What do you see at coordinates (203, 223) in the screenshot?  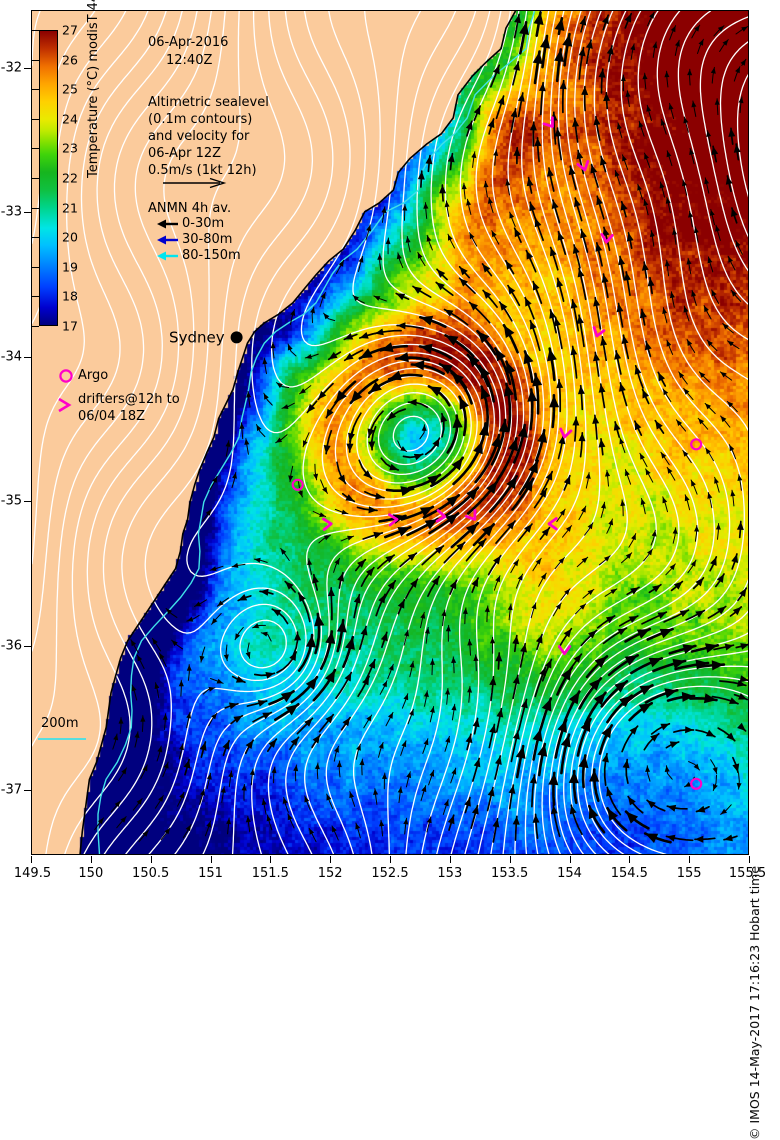 I see `anmn-bin-0-30m-label: 0-30m` at bounding box center [203, 223].